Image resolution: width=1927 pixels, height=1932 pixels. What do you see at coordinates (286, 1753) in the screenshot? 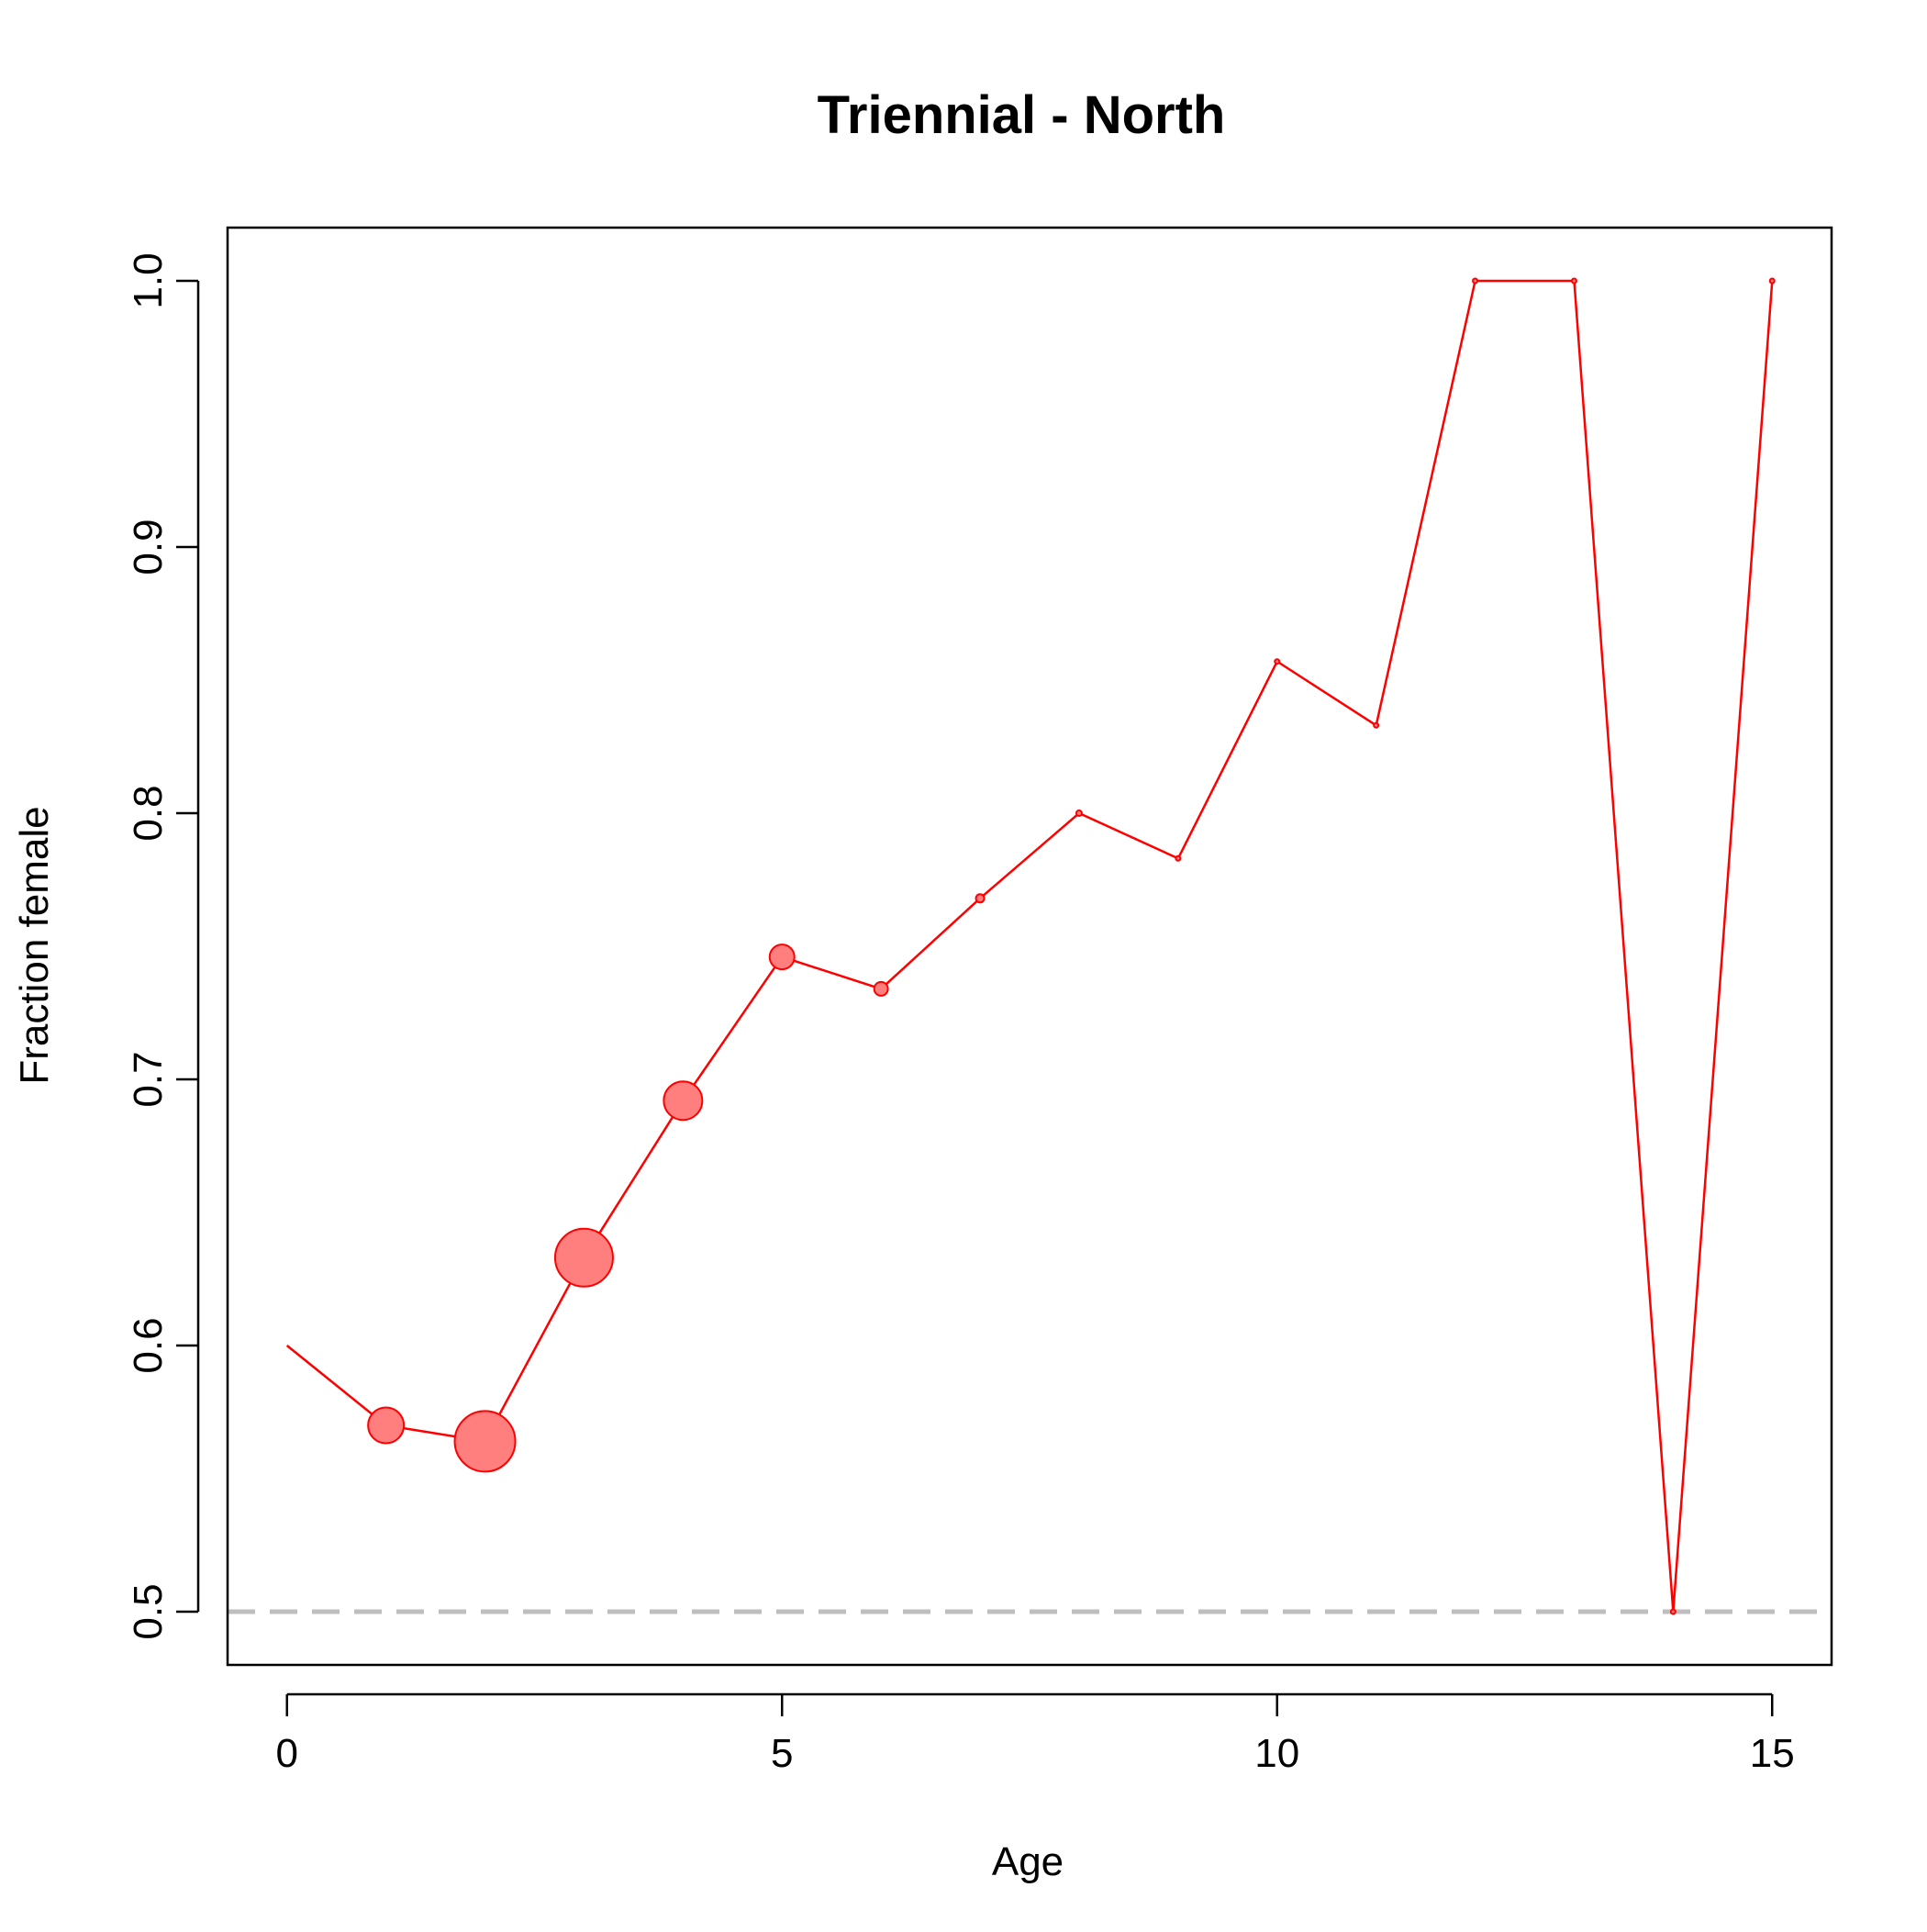
I see `x-tick-label: 0` at bounding box center [286, 1753].